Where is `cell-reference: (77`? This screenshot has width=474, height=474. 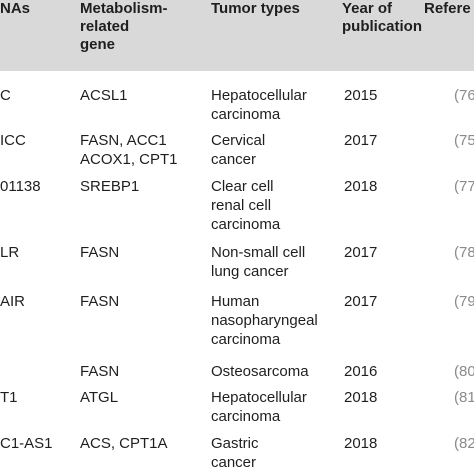
cell-reference: (77 is located at coordinates (464, 186).